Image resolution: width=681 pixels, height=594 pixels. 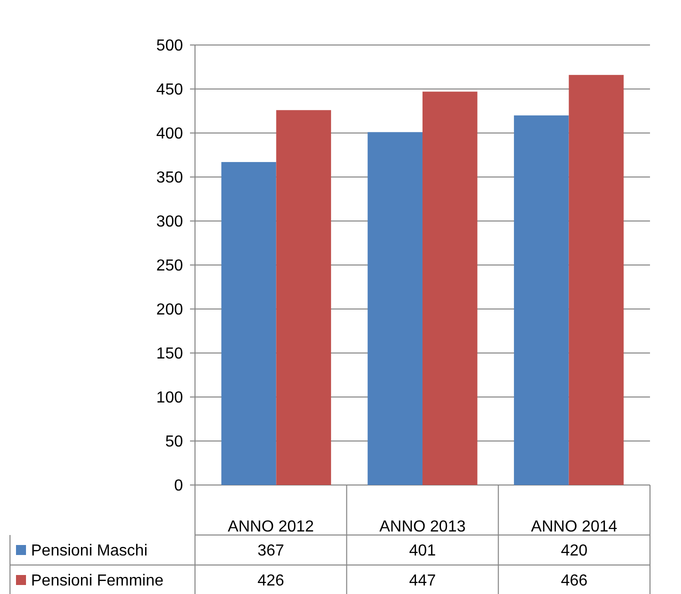 I want to click on legend-label: Pensioni Maschi, so click(x=89, y=551).